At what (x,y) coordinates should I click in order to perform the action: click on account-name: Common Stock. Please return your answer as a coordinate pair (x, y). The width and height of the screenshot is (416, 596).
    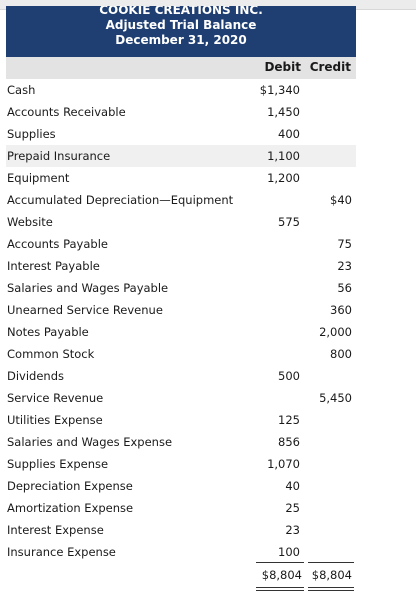
    Looking at the image, I should click on (51, 354).